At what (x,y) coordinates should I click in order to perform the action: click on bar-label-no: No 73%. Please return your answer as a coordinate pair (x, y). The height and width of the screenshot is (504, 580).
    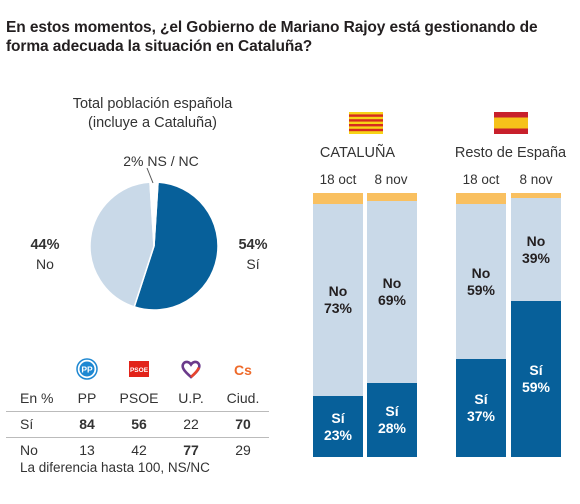
    Looking at the image, I should click on (338, 300).